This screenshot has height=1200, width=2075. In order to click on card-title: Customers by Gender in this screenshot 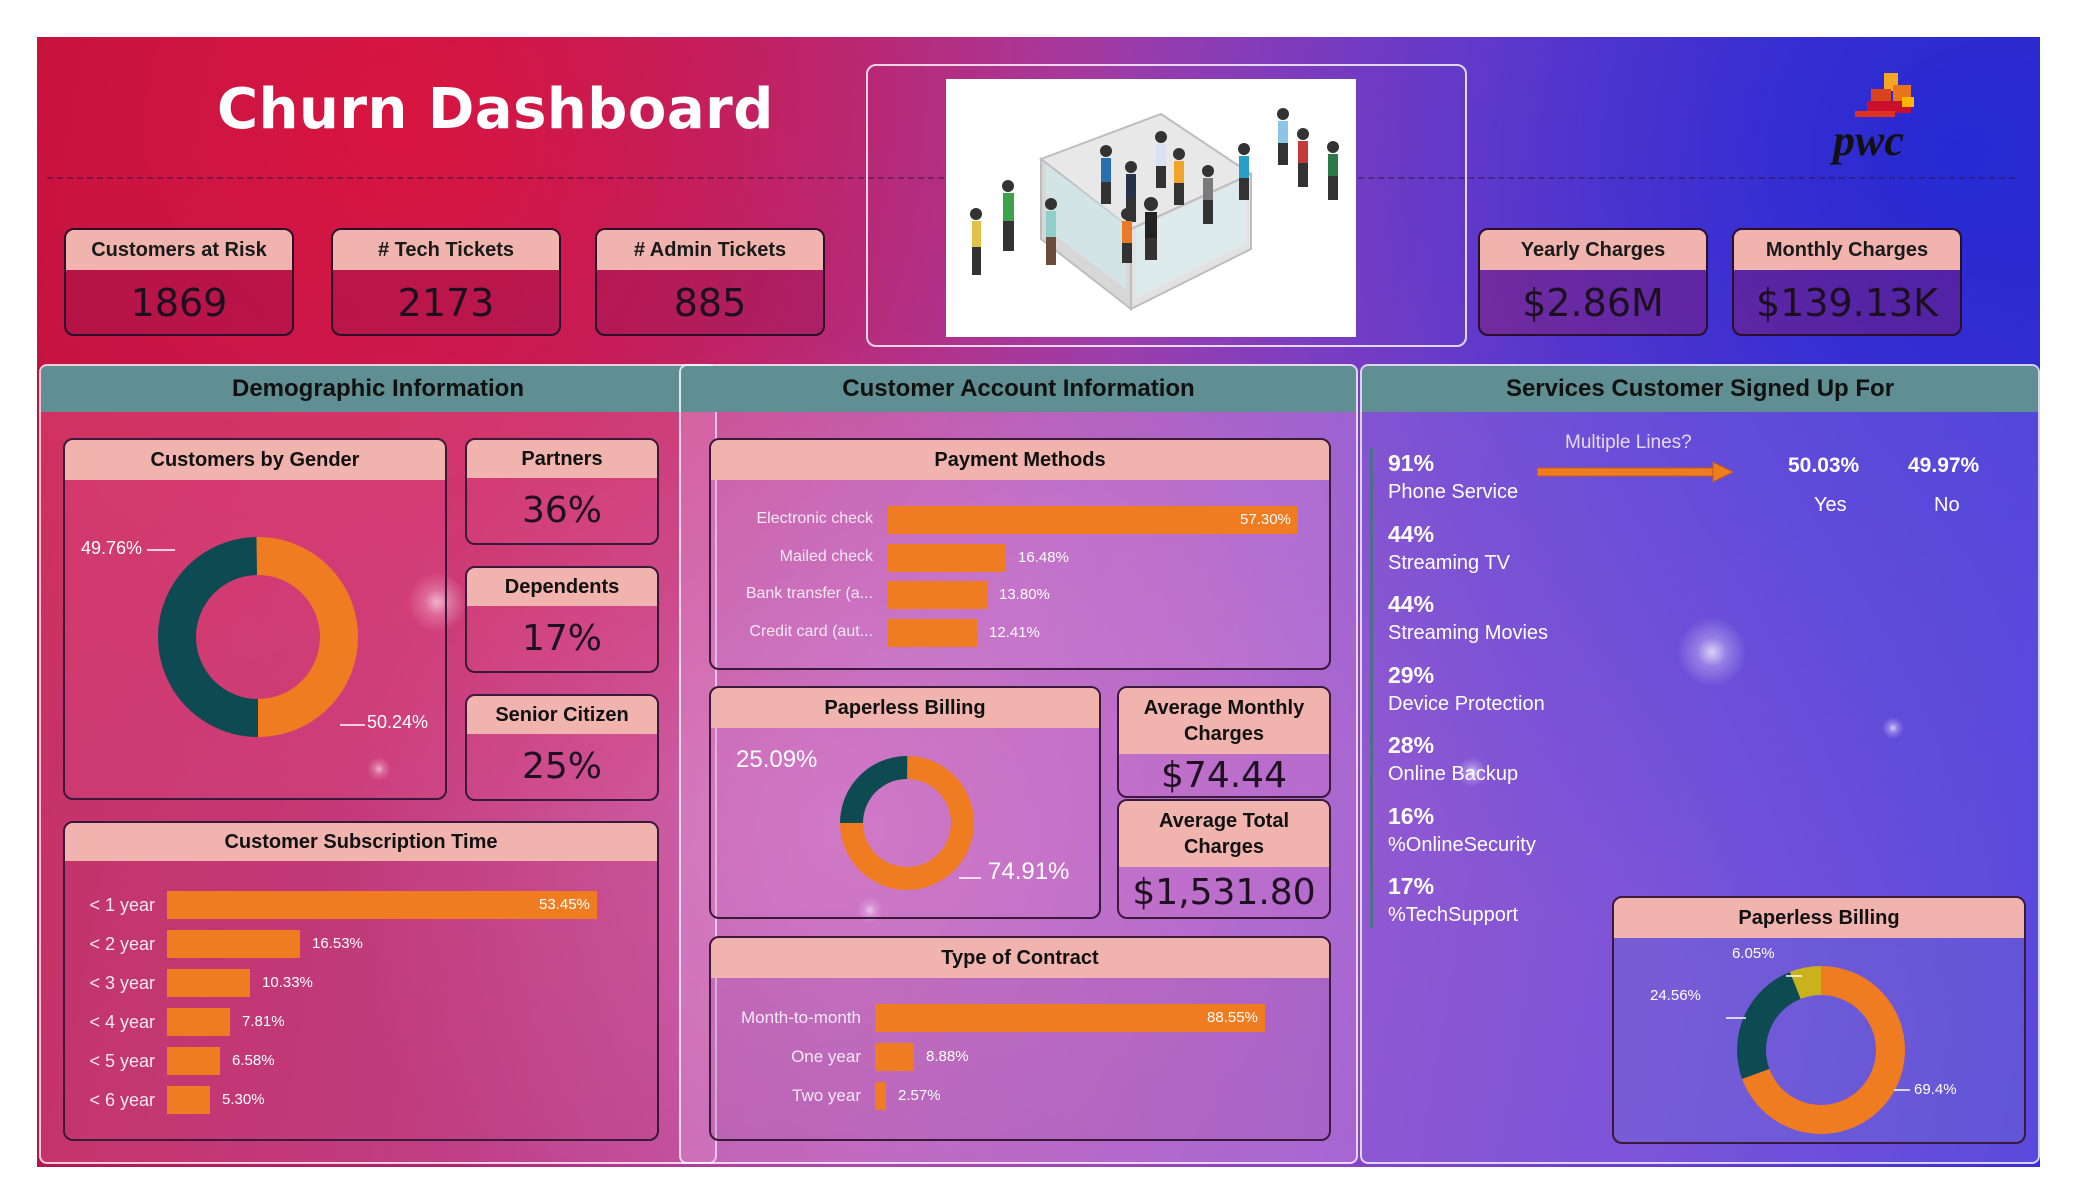, I will do `click(255, 460)`.